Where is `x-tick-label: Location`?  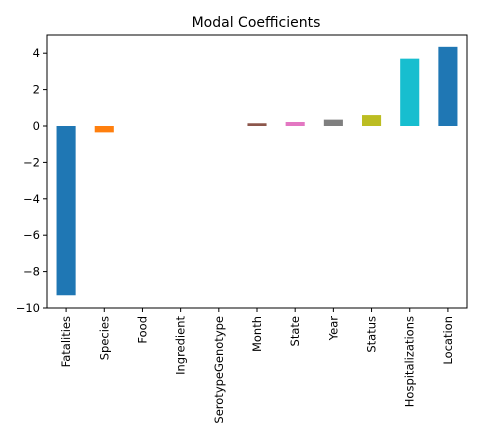 x-tick-label: Location is located at coordinates (448, 340).